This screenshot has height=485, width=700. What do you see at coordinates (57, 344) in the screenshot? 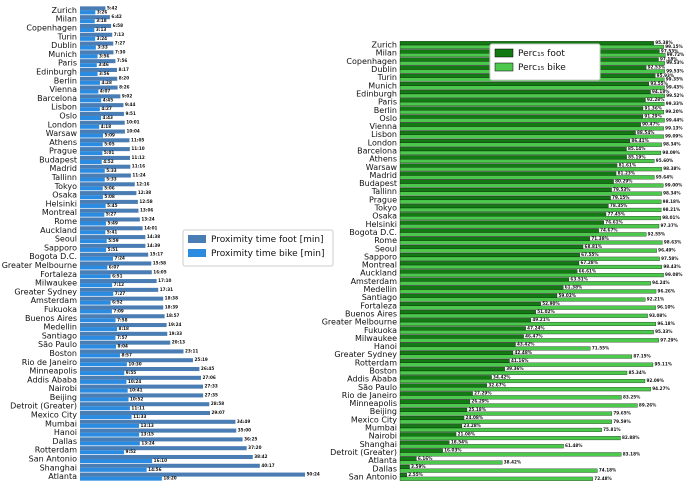
I see `y-tick-label: São Paulo` at bounding box center [57, 344].